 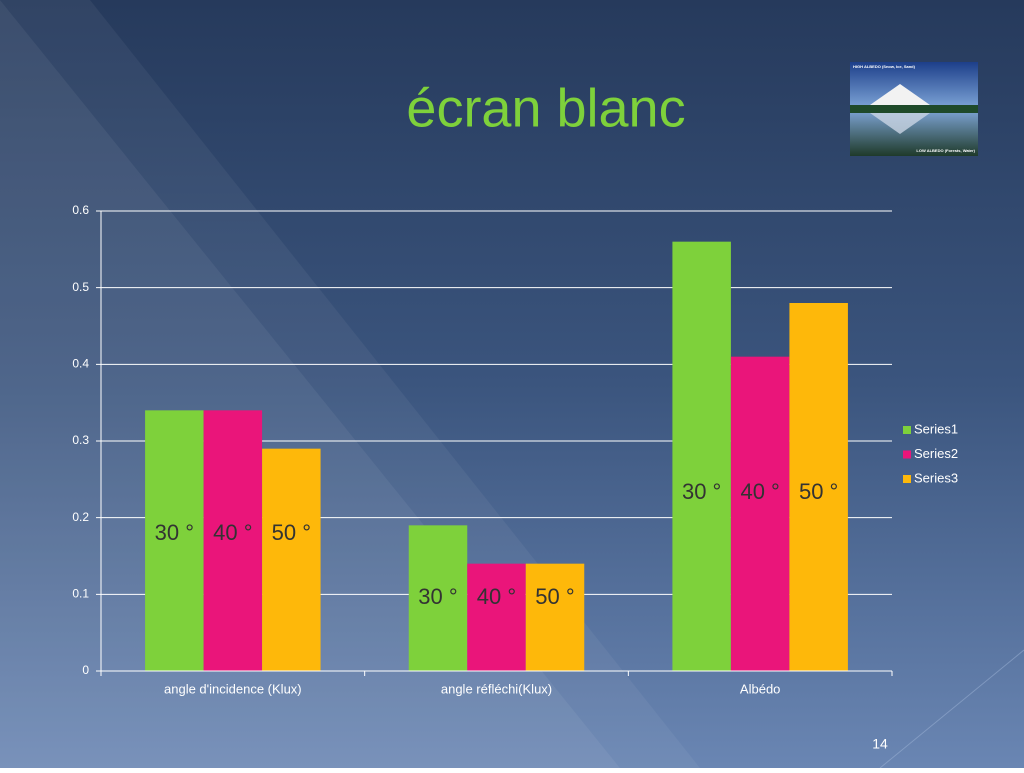 What do you see at coordinates (85, 670) in the screenshot?
I see `y-tick-label: 0` at bounding box center [85, 670].